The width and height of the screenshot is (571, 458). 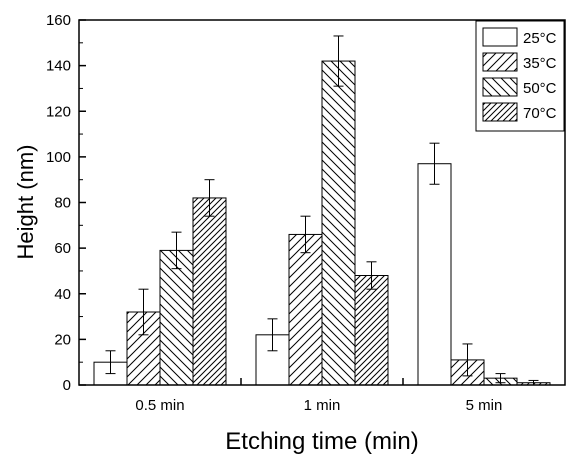 I want to click on x-axis-ticks: 0.5 min 1 min 5 min, so click(x=318, y=396).